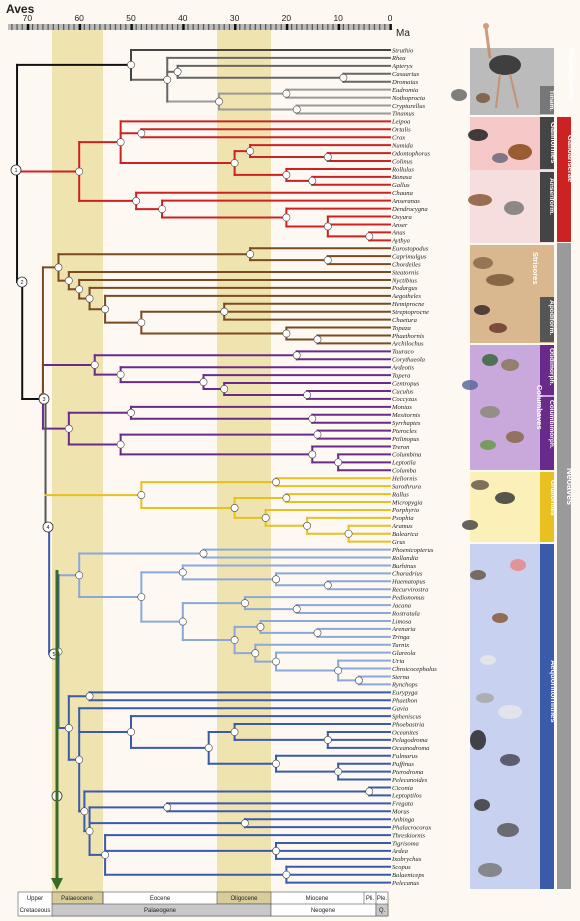  I want to click on taxon-label: Glareola, so click(404, 653).